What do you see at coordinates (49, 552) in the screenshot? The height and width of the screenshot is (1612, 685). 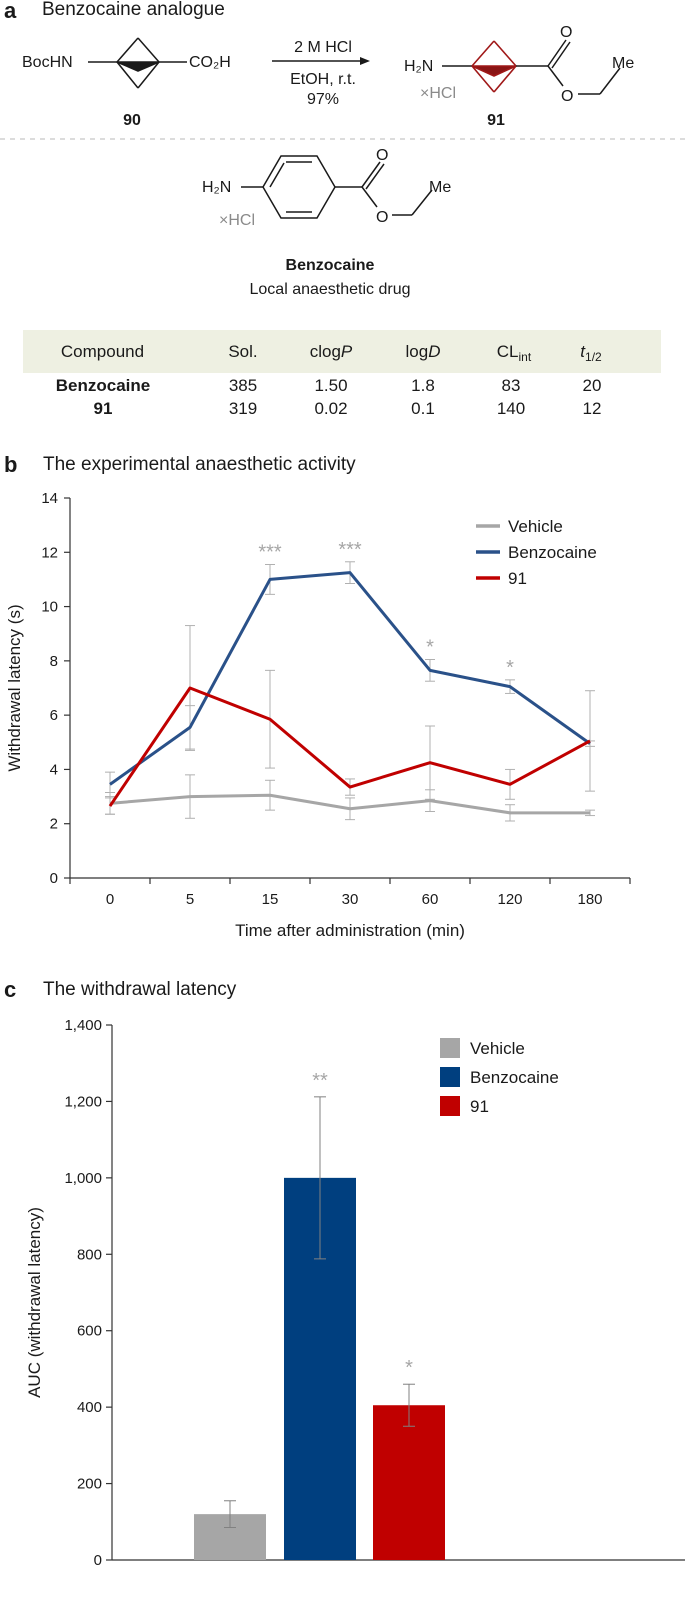 I see `y-tick-label: 12` at bounding box center [49, 552].